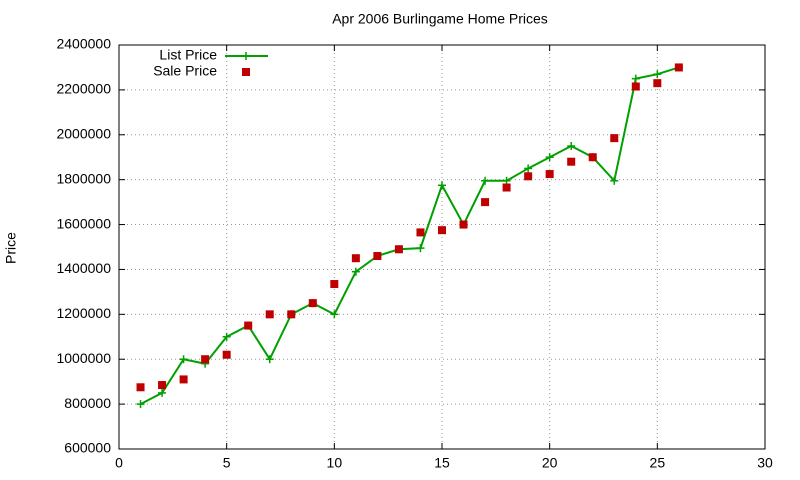  I want to click on y-tick-label: 2000000, so click(83, 133).